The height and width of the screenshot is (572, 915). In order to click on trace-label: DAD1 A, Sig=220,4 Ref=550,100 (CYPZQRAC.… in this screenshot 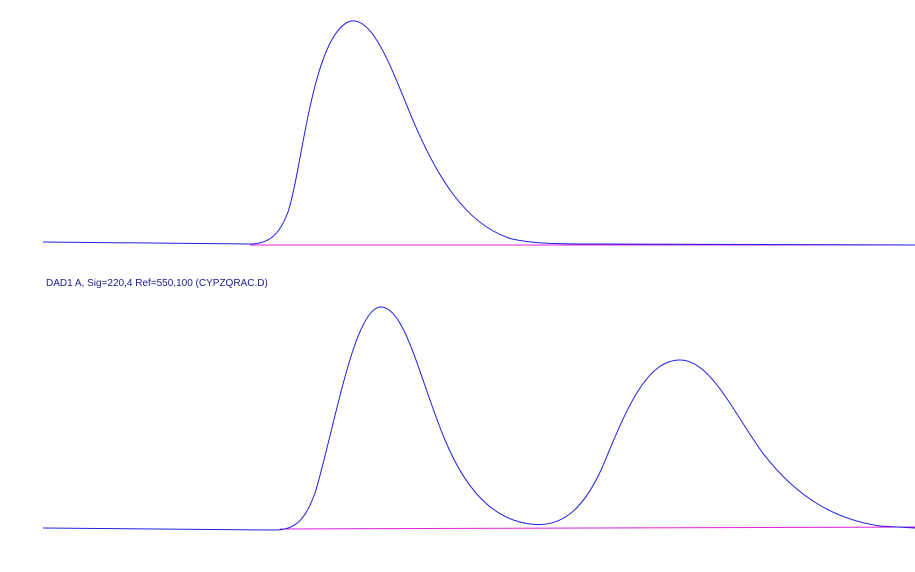, I will do `click(157, 283)`.